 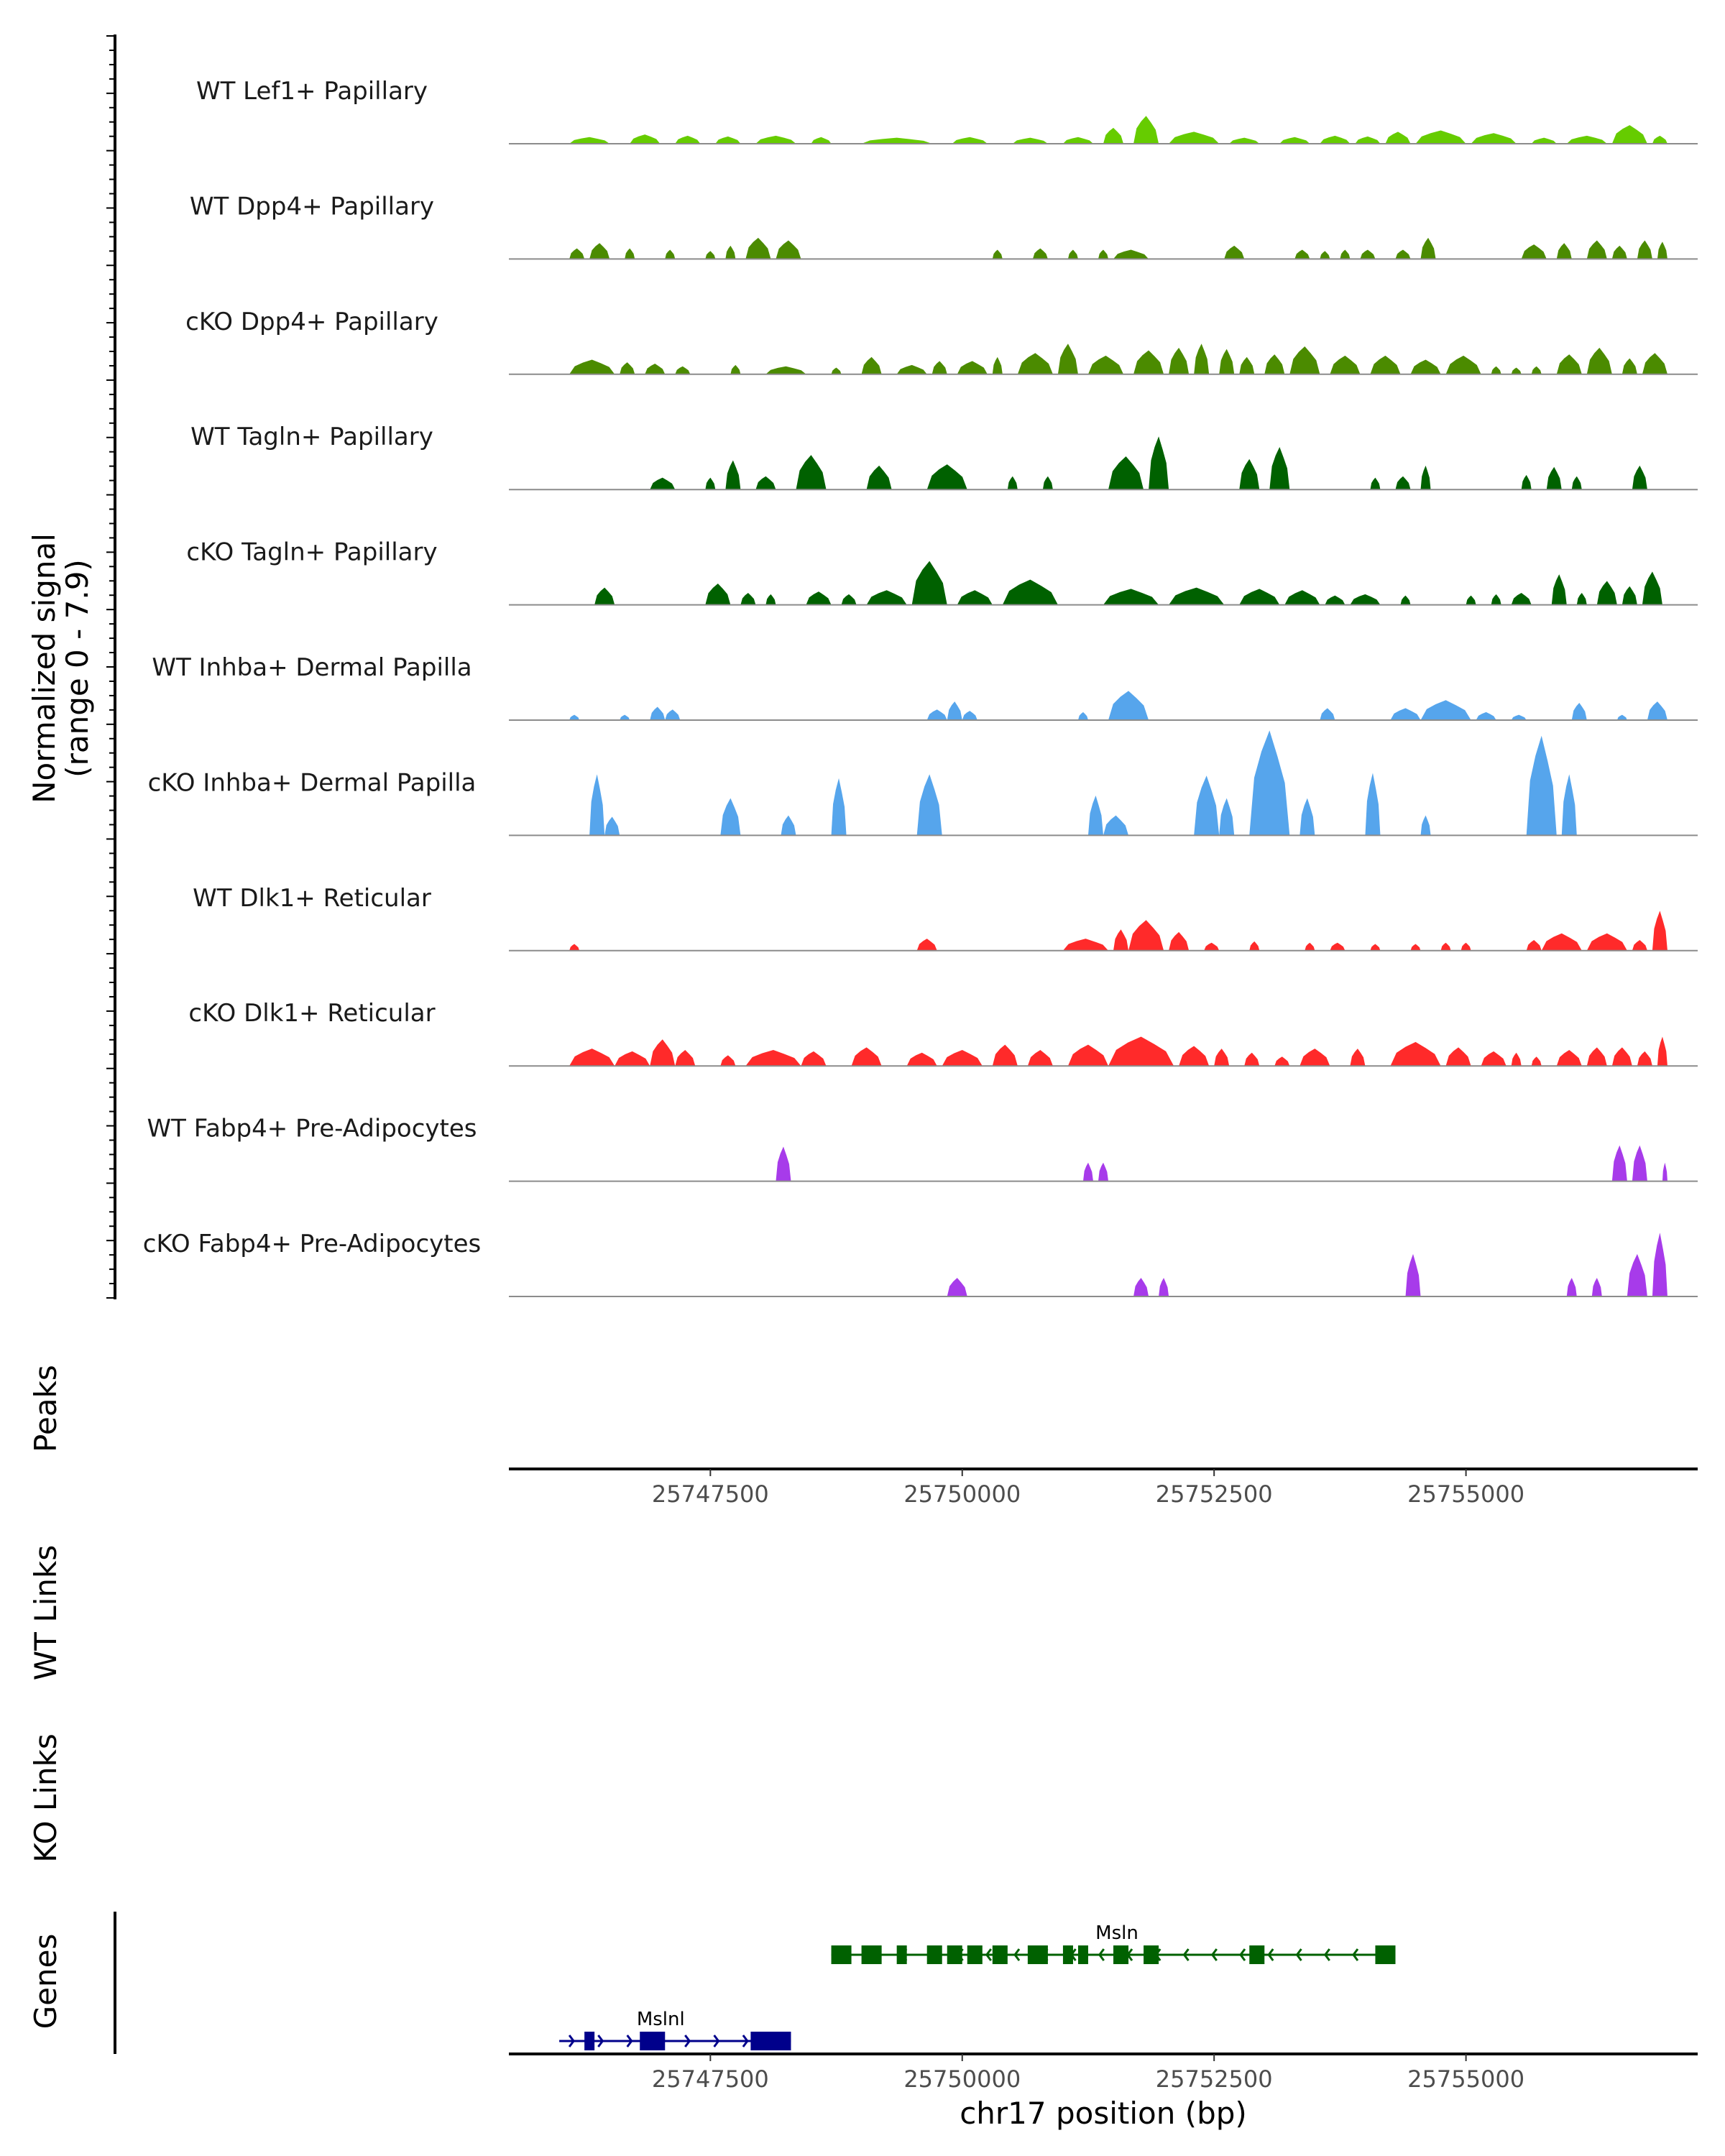 I want to click on gene-mslnl: Mslnl, so click(x=675, y=2030).